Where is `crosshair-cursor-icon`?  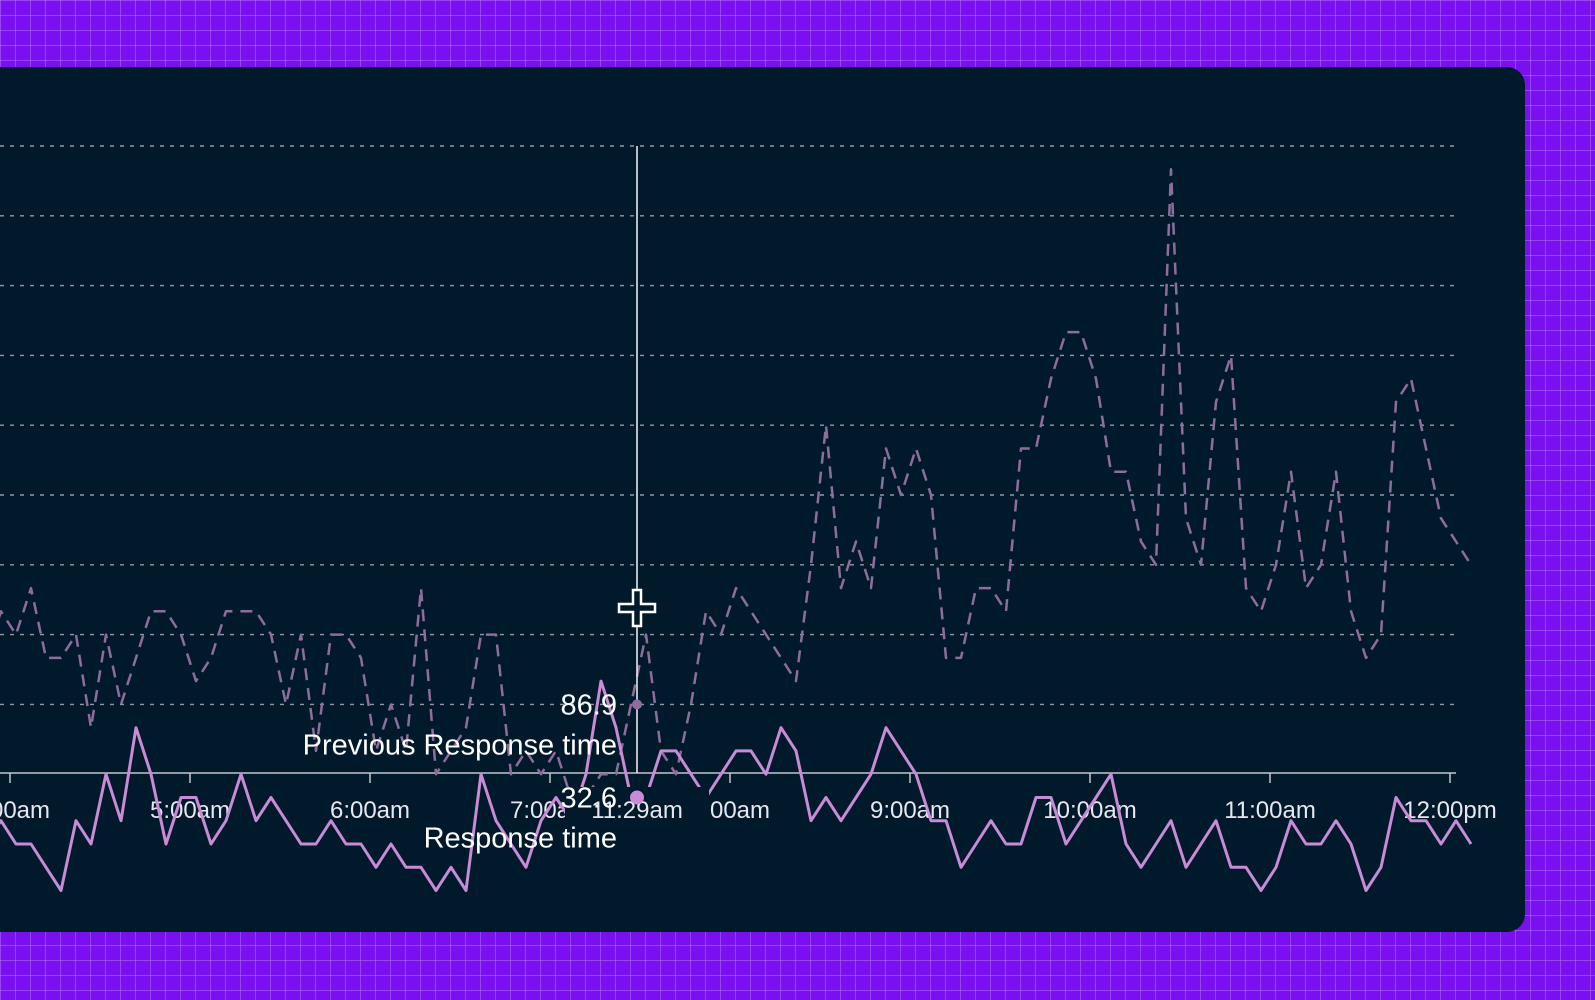
crosshair-cursor-icon is located at coordinates (637, 608).